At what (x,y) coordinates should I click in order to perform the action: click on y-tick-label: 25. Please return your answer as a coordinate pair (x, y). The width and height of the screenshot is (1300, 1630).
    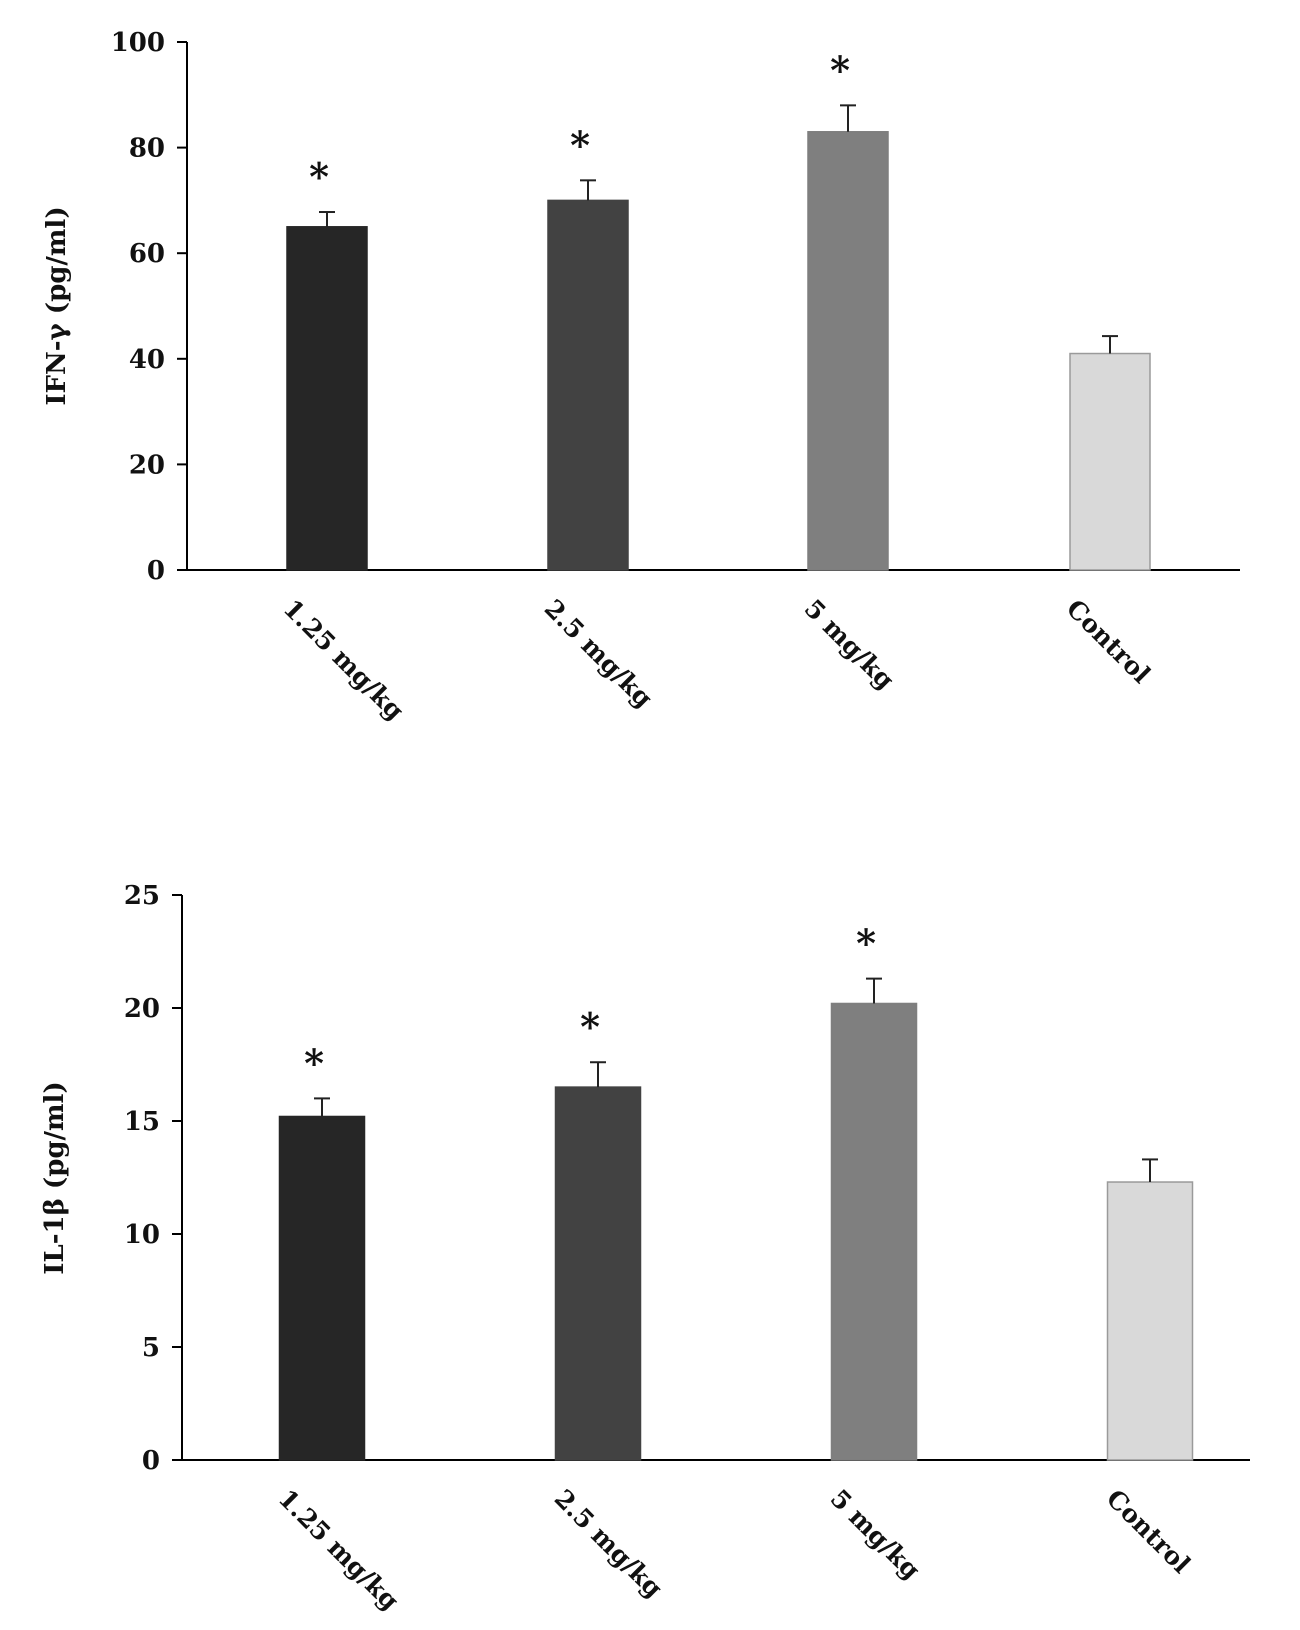
    Looking at the image, I should click on (142, 896).